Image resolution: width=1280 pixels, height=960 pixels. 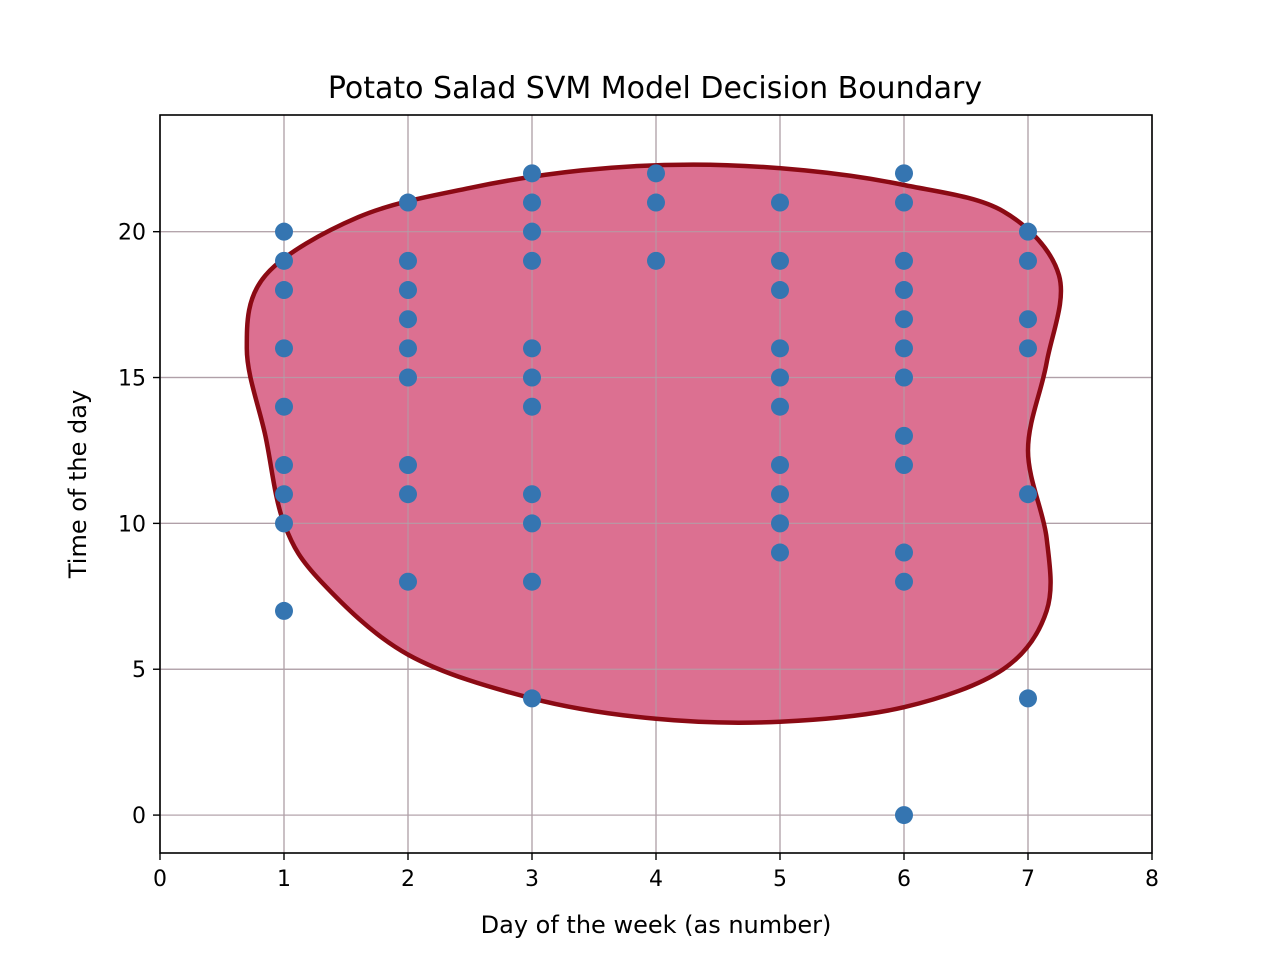 I want to click on x-tick-label: 7, so click(x=1028, y=879).